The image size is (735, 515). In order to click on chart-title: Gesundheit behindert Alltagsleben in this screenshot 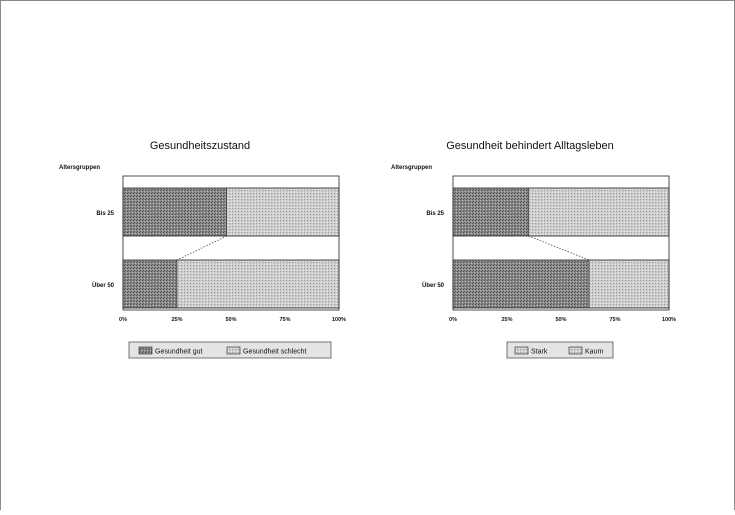, I will do `click(530, 146)`.